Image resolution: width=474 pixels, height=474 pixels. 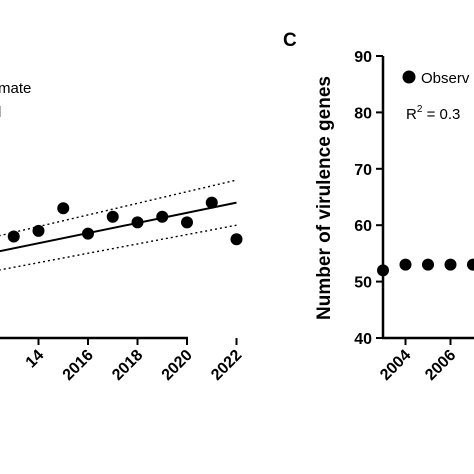 What do you see at coordinates (226, 365) in the screenshot?
I see `left-x-tick-label-2022: 2022` at bounding box center [226, 365].